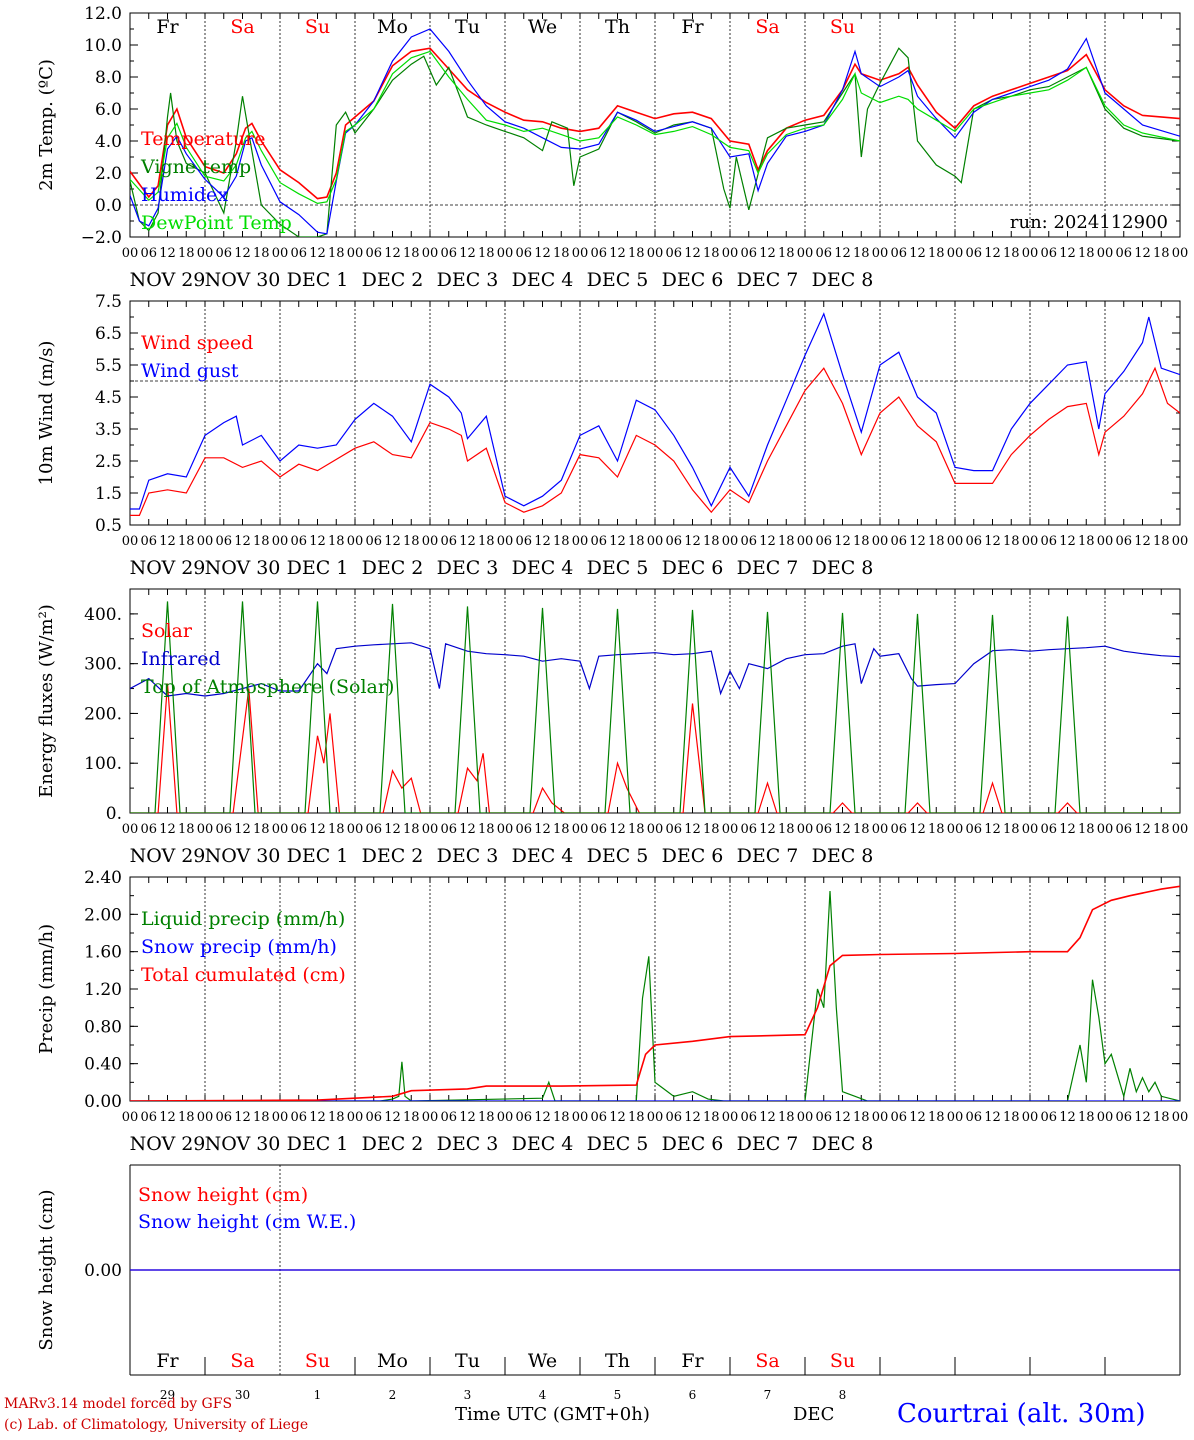 This screenshot has width=1194, height=1440. What do you see at coordinates (108, 430) in the screenshot?
I see `y-tick-label: 3.5` at bounding box center [108, 430].